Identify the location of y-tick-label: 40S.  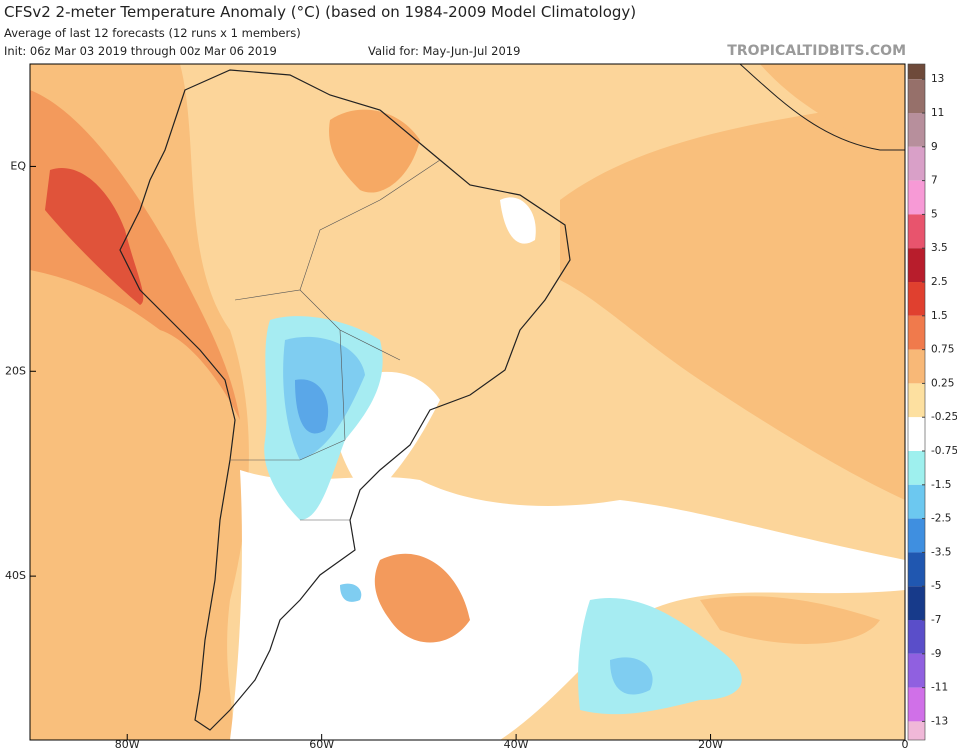
(15, 575).